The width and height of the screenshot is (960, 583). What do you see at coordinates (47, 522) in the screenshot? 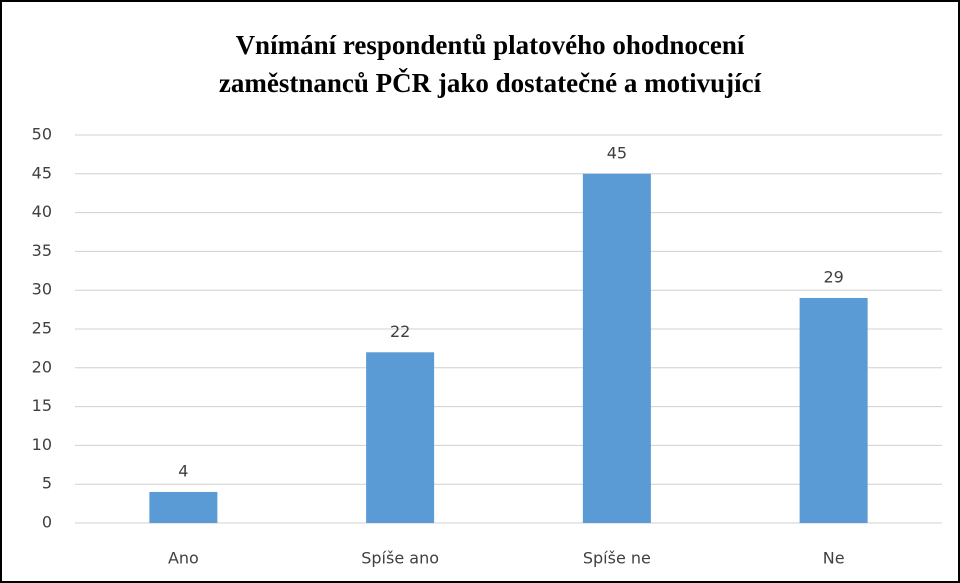
I see `y-tick-label: 0` at bounding box center [47, 522].